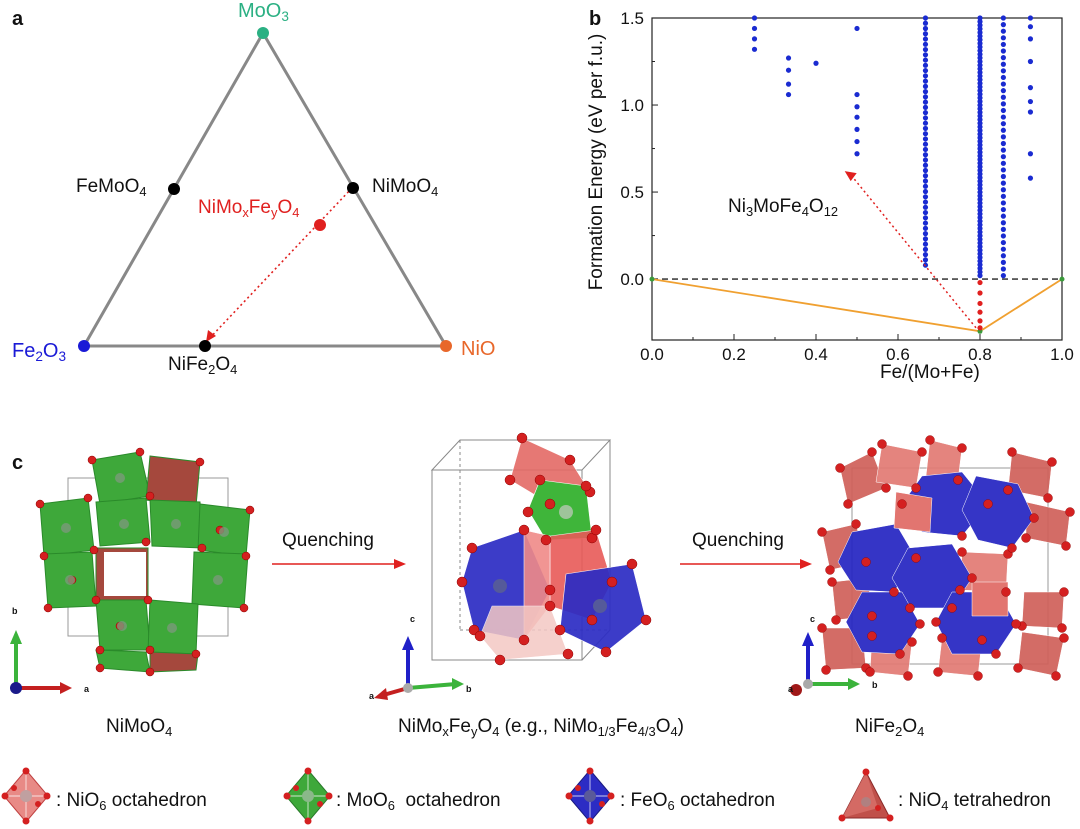  Describe the element at coordinates (18, 19) in the screenshot. I see `panel-label-a: a` at that location.